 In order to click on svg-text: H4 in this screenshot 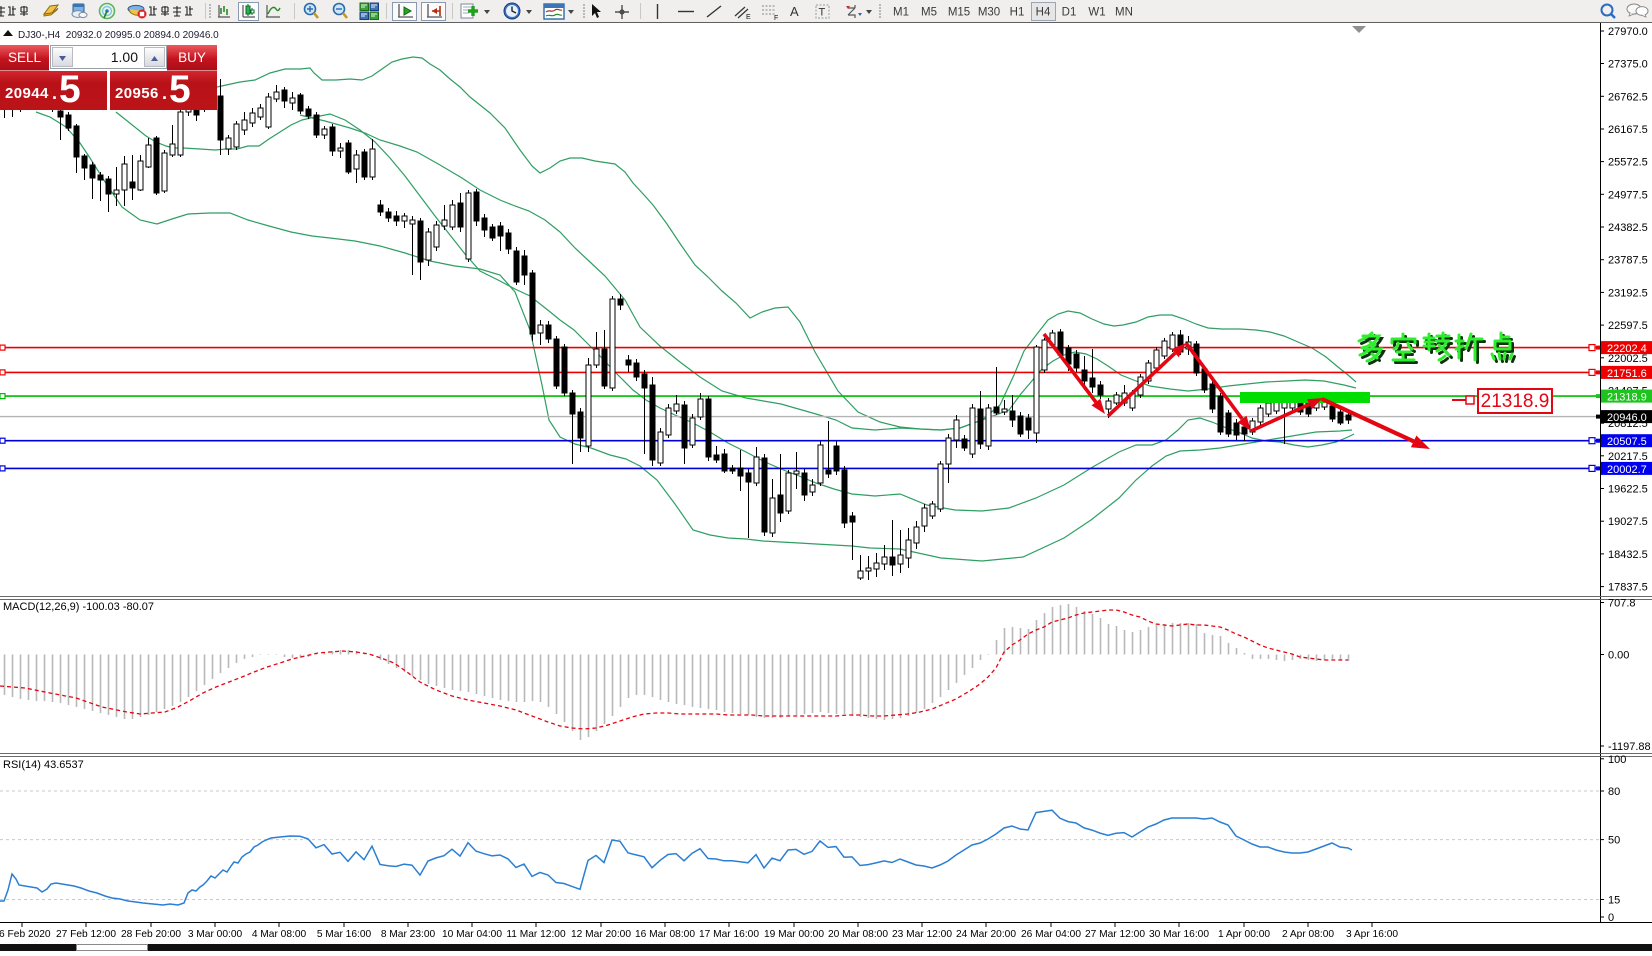, I will do `click(1043, 13)`.